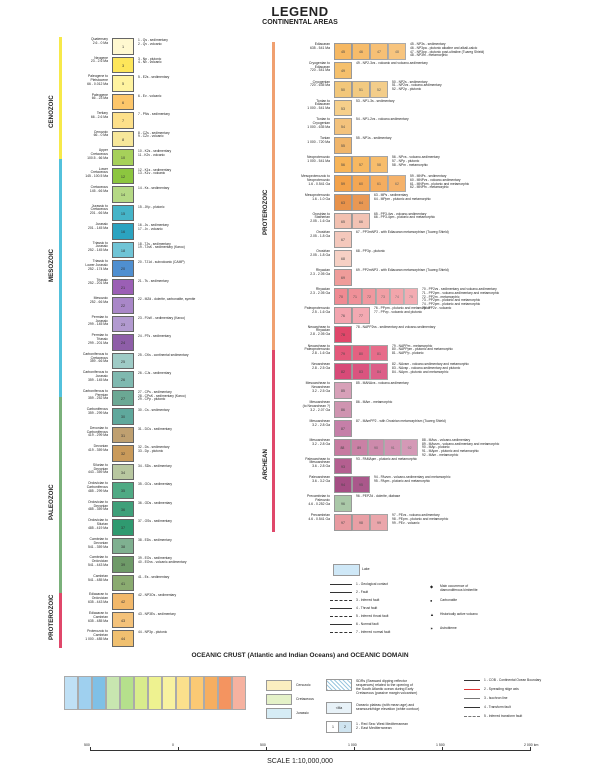  What do you see at coordinates (51, 617) in the screenshot?
I see `era-label-proterozoic-left: PROTEROZOIC` at bounding box center [51, 617].